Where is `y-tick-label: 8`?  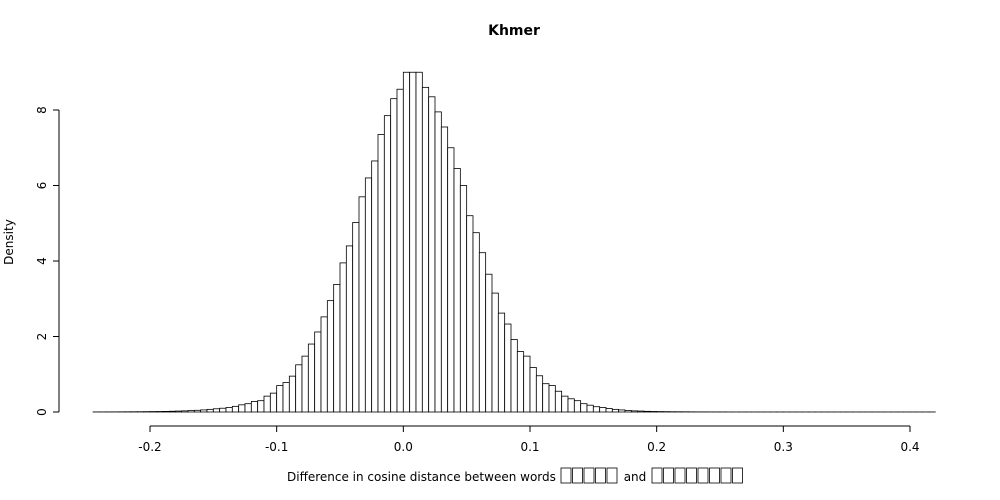
y-tick-label: 8 is located at coordinates (42, 110).